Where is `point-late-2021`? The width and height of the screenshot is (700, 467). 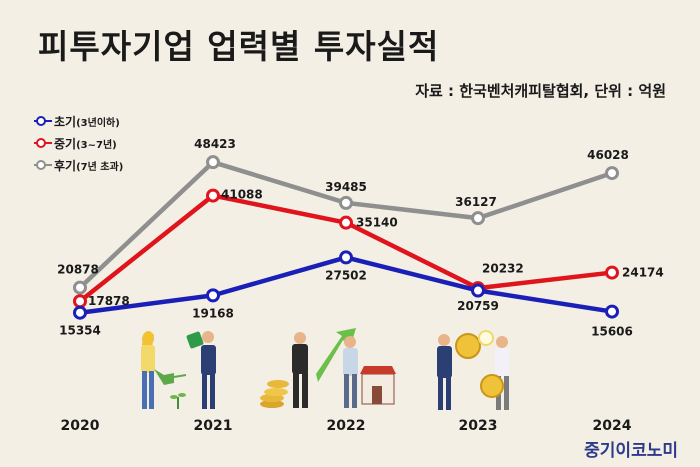
point-late-2021 is located at coordinates (213, 162).